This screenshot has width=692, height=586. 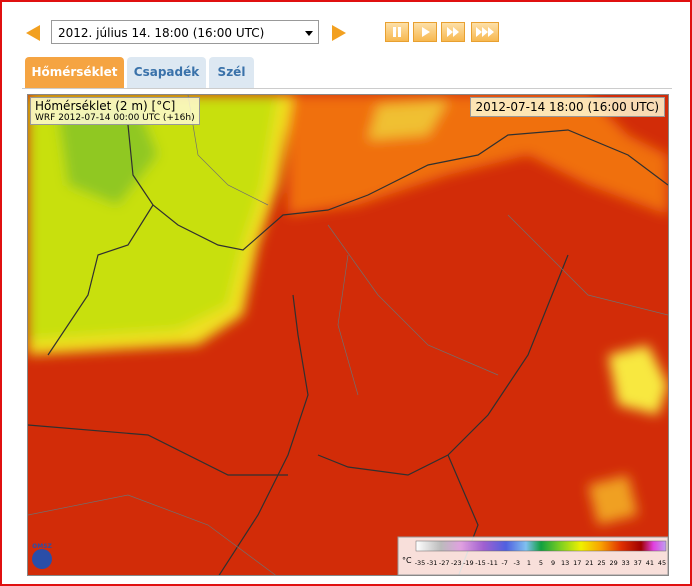 What do you see at coordinates (485, 32) in the screenshot?
I see `faster-forward-button` at bounding box center [485, 32].